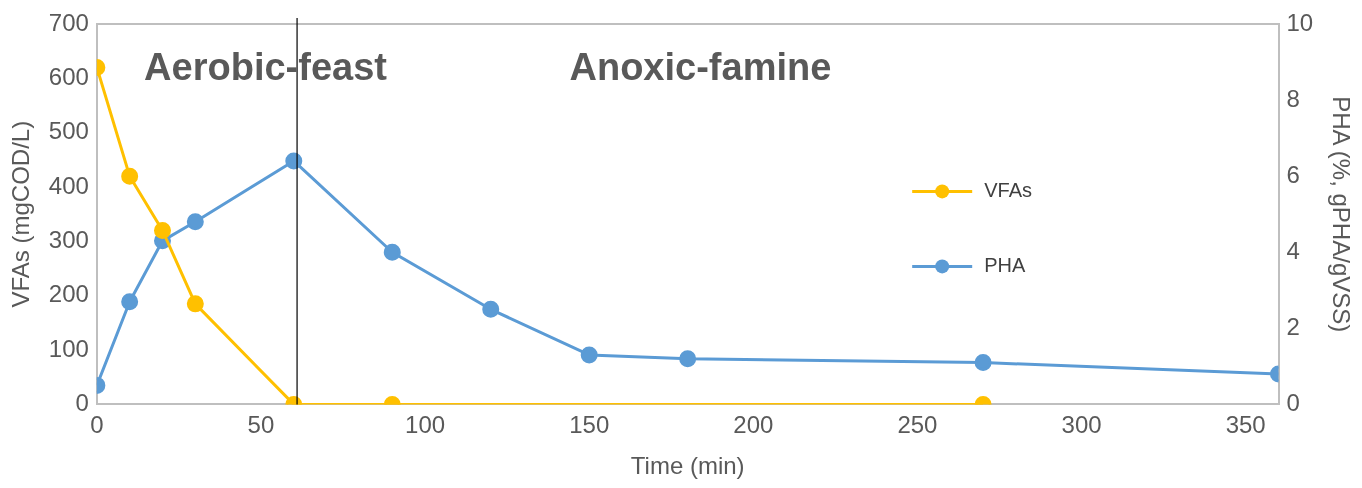  Describe the element at coordinates (700, 67) in the screenshot. I see `annotation: Anoxic-famine` at that location.